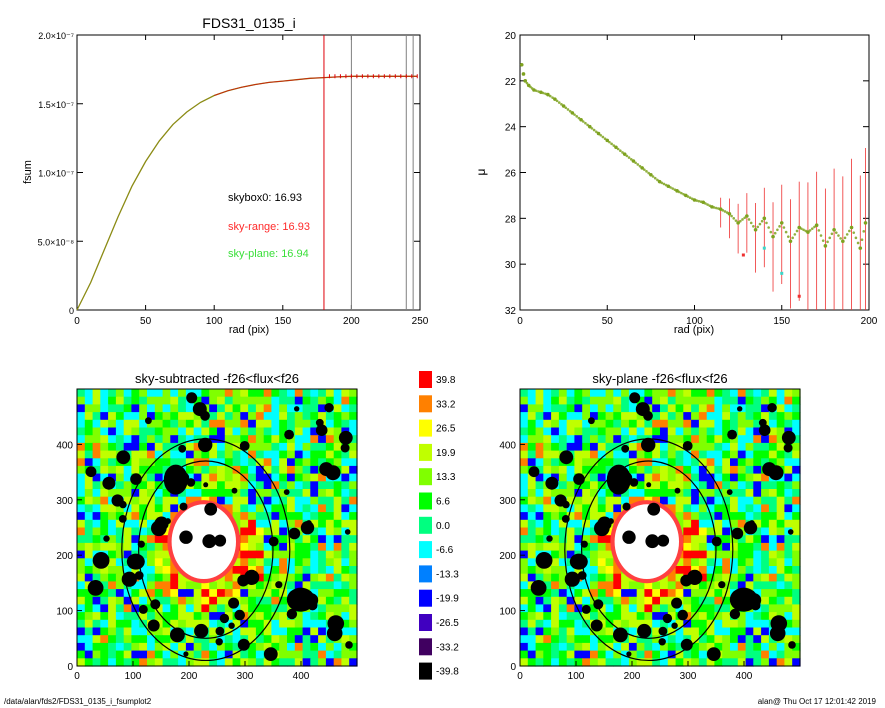 This screenshot has height=708, width=885. Describe the element at coordinates (301, 676) in the screenshot. I see `sky-subtracted-xtick-label: 400` at that location.